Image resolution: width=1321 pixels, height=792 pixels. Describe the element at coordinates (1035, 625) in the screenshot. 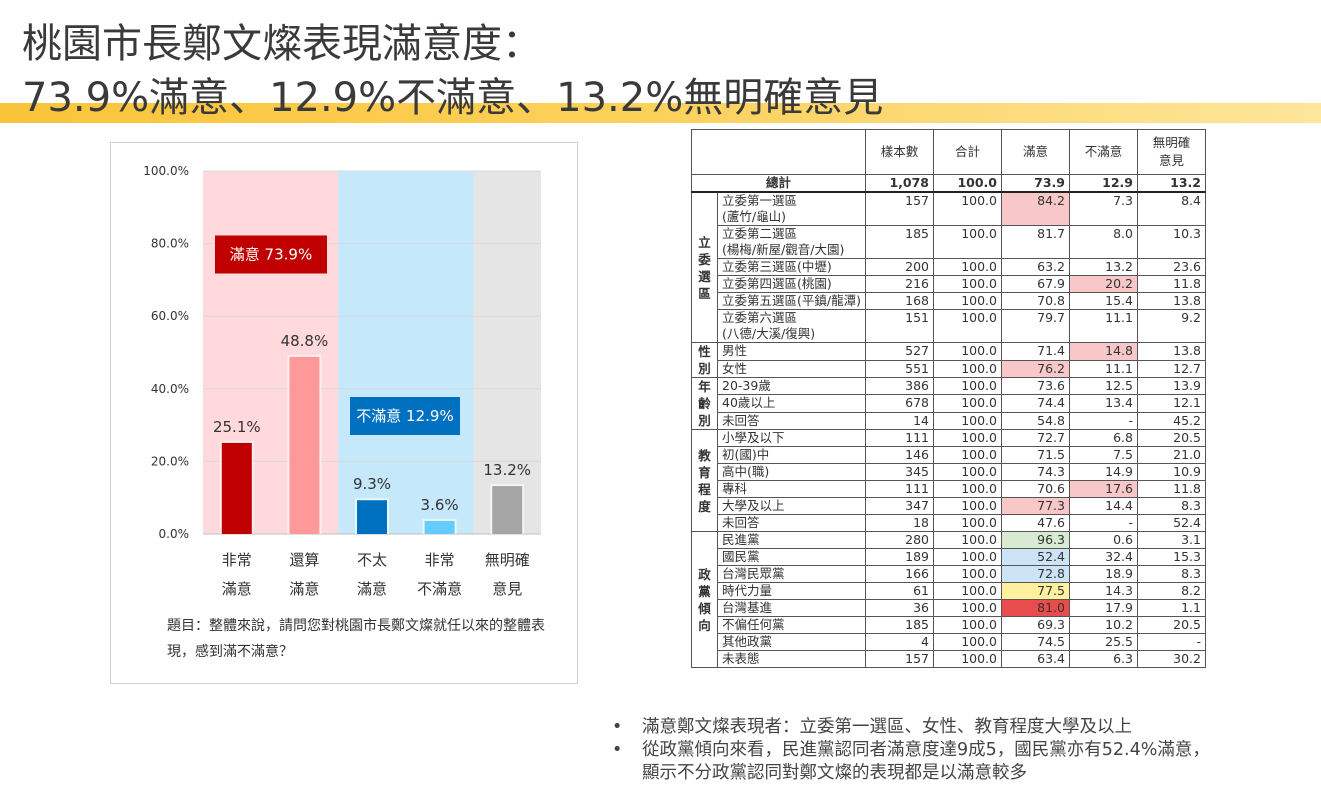

I see `cell-value: 69.3` at that location.